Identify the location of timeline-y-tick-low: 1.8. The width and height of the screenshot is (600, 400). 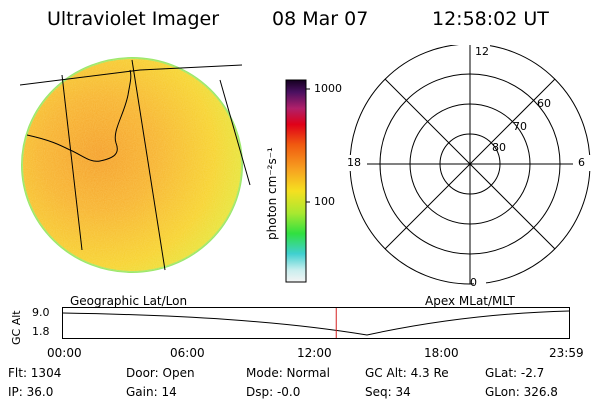
(41, 331).